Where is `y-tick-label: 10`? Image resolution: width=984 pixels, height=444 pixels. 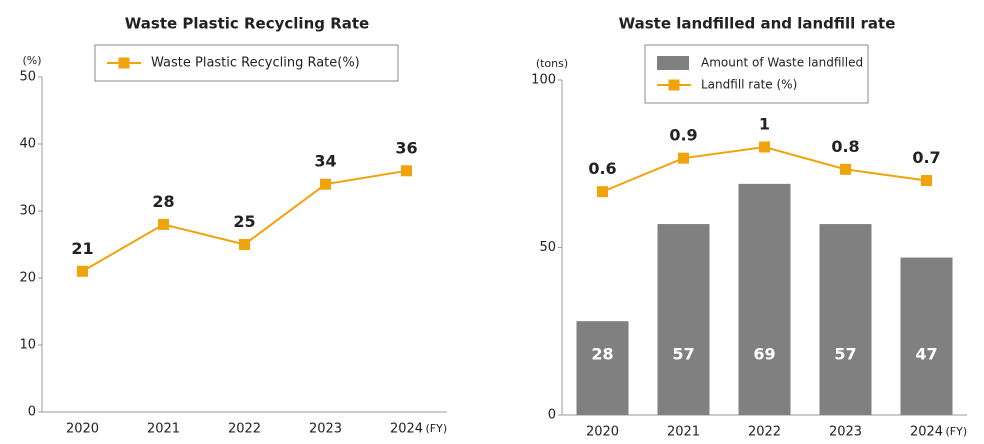 y-tick-label: 10 is located at coordinates (27, 345).